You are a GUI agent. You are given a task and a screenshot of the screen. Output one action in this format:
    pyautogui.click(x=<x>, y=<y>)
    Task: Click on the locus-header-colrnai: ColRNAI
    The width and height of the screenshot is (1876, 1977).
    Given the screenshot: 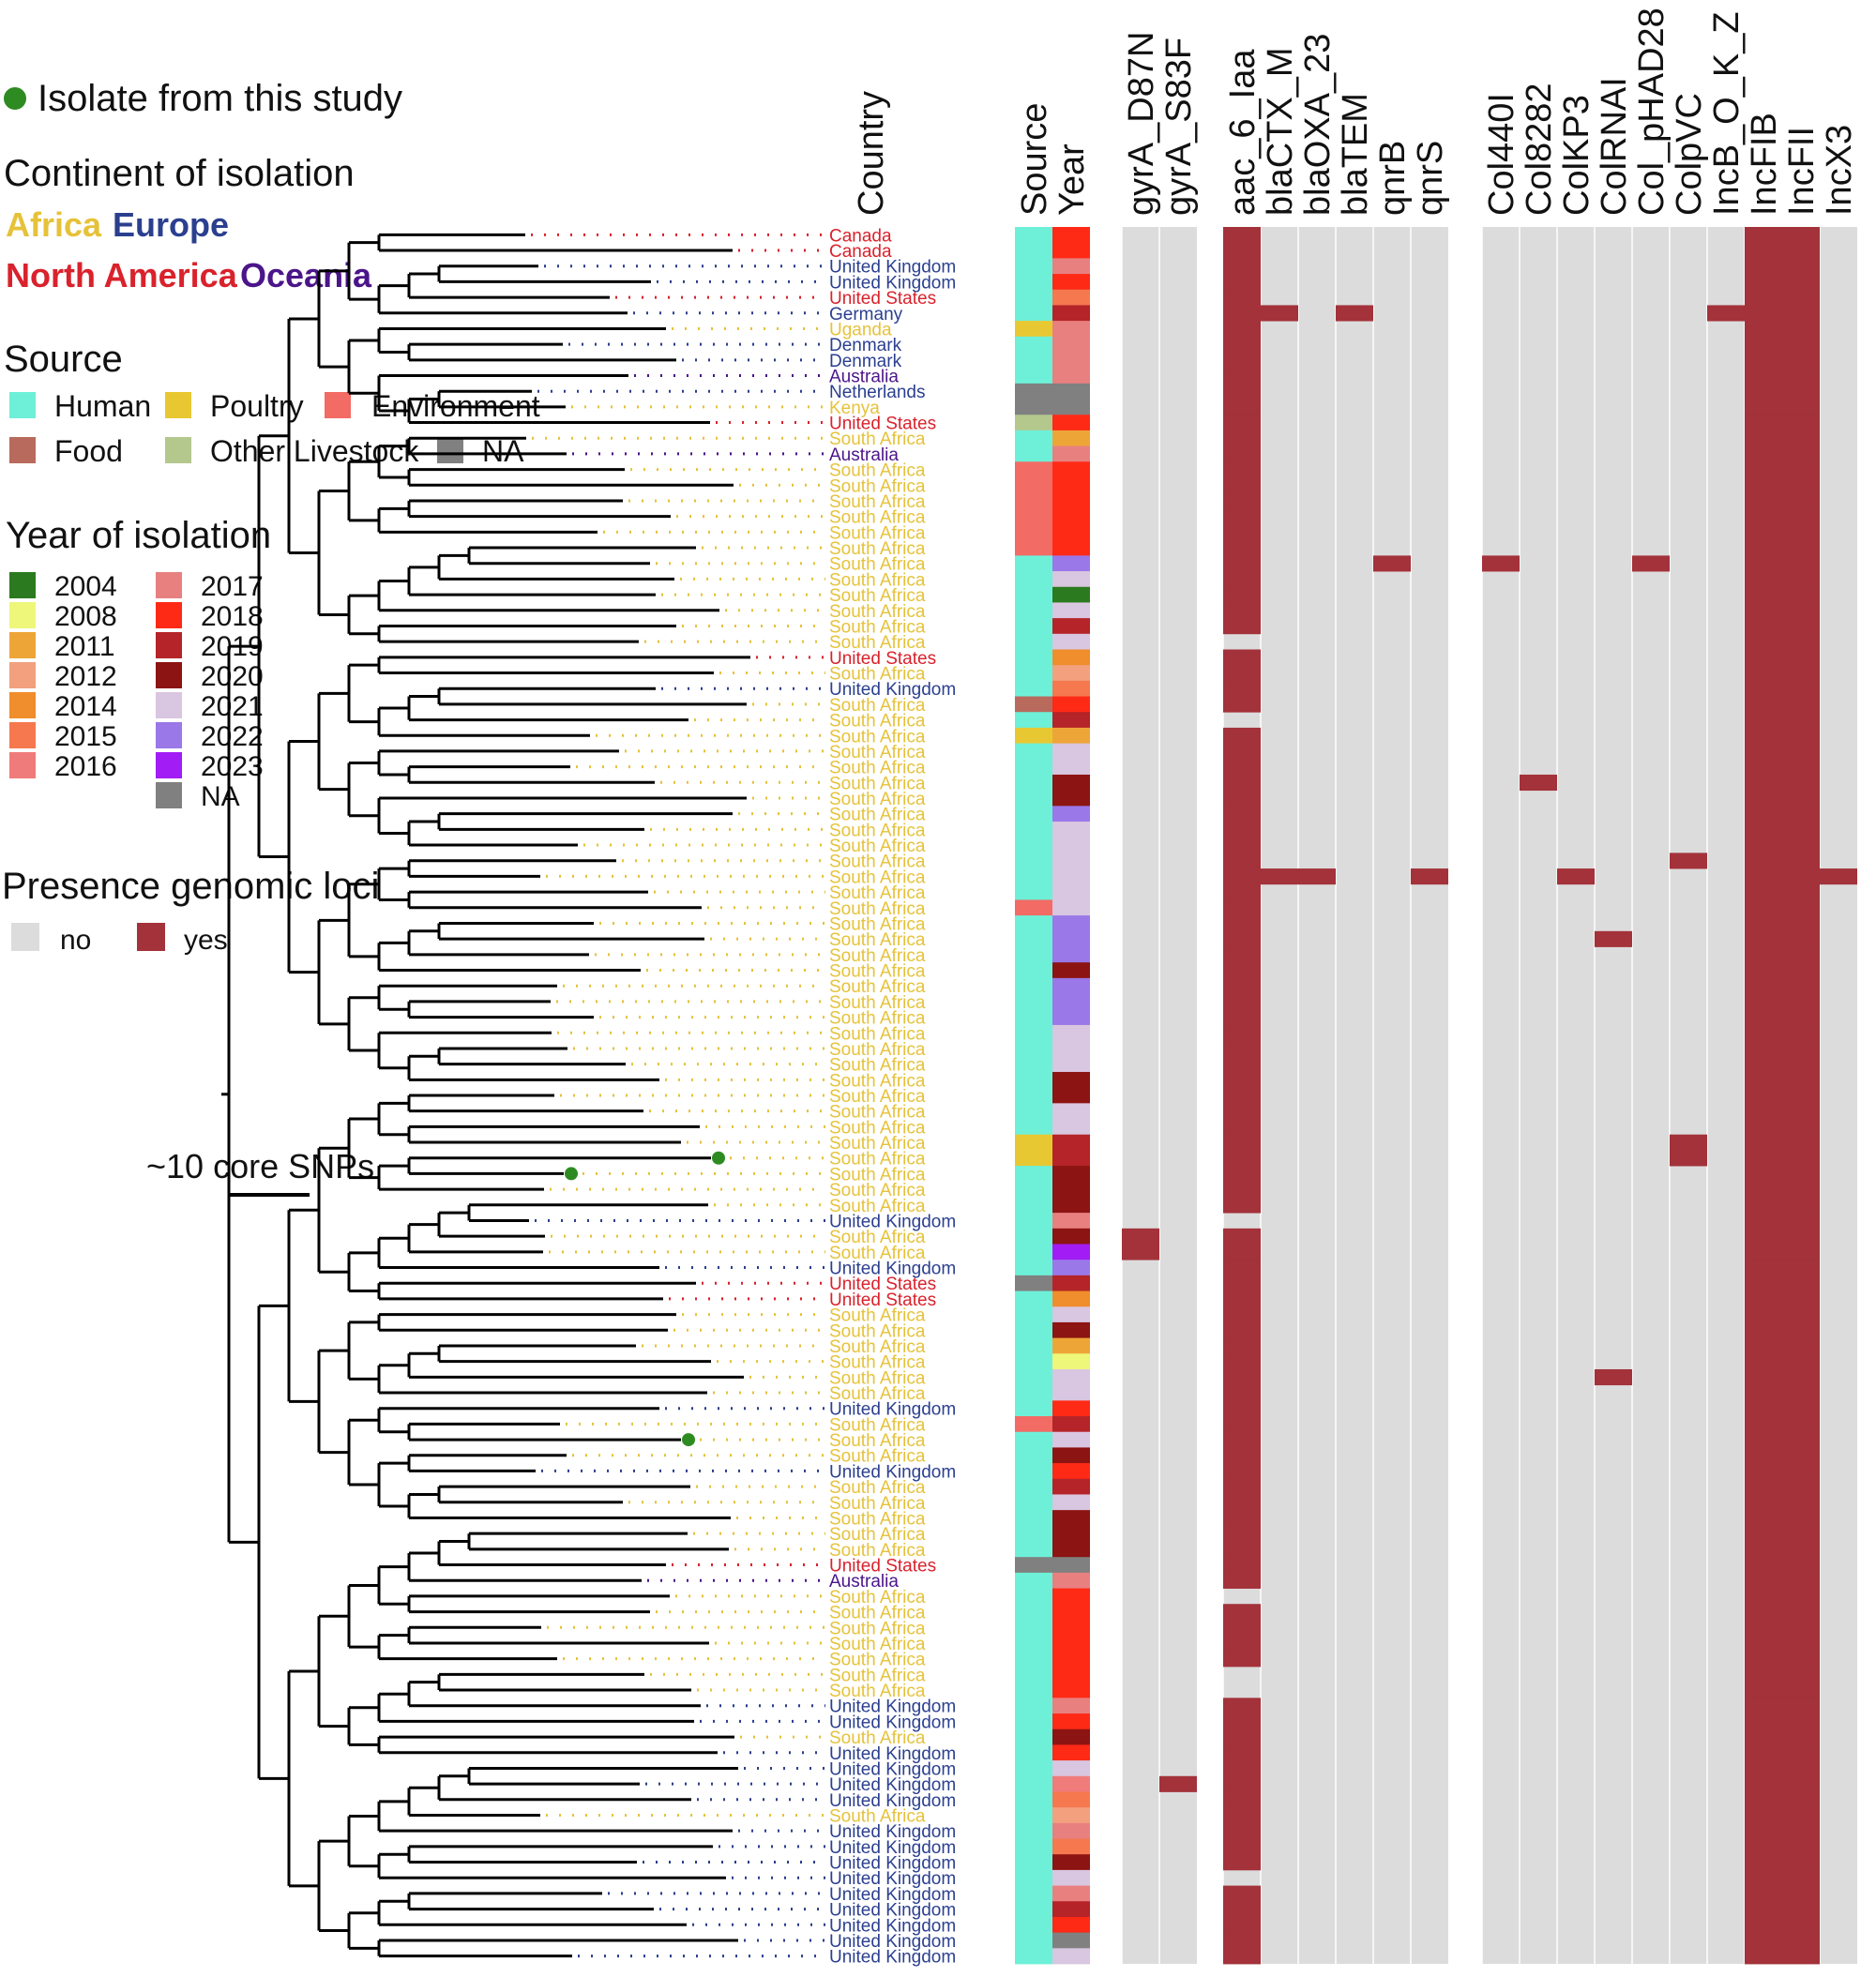 What is the action you would take?
    pyautogui.click(x=1614, y=146)
    